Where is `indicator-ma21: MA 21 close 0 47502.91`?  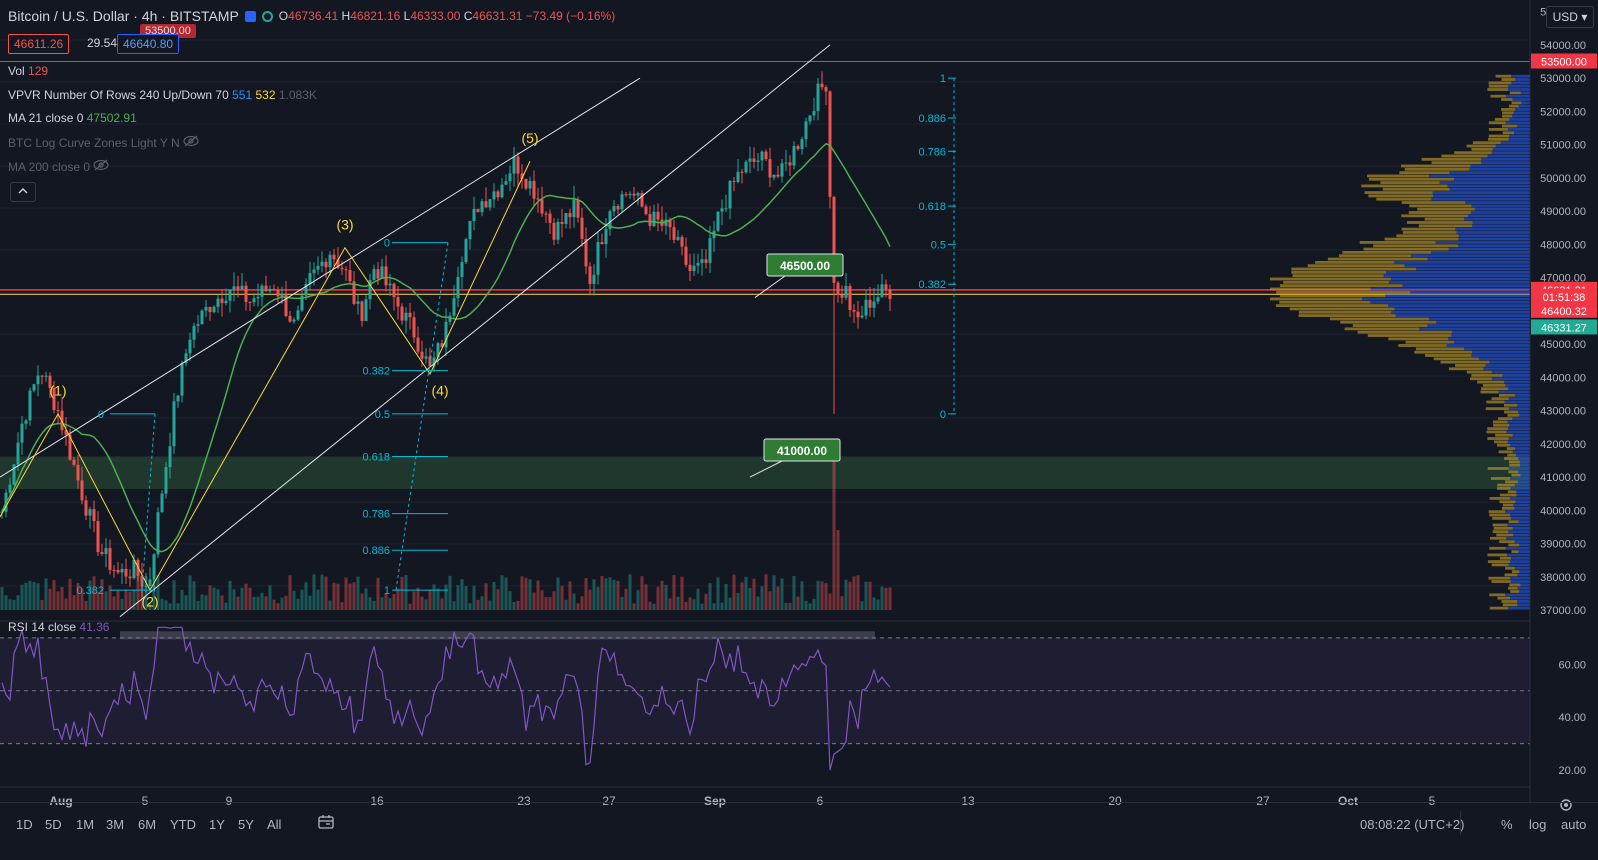
indicator-ma21: MA 21 close 0 47502.91 is located at coordinates (72, 118).